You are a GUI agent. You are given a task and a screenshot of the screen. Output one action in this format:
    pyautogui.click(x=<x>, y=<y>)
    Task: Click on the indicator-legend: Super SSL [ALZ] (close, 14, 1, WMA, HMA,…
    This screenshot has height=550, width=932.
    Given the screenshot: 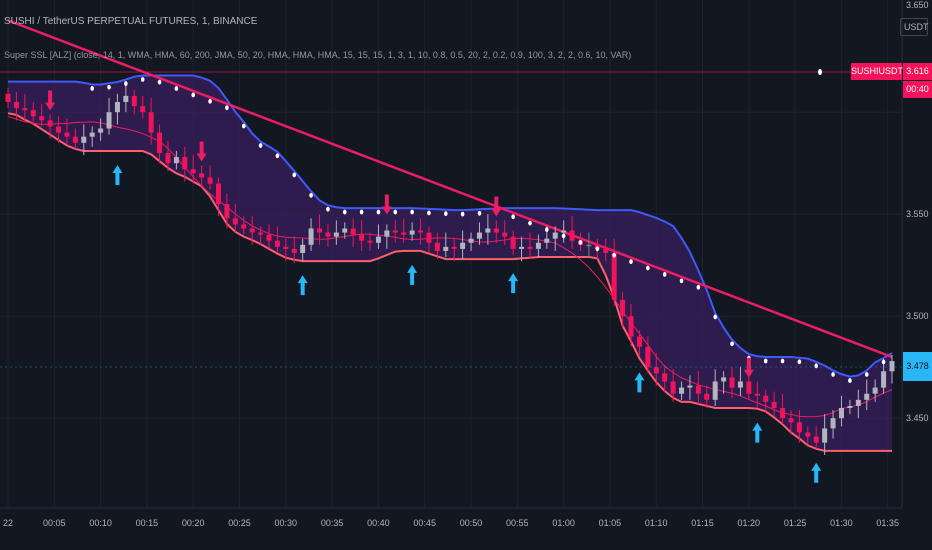 What is the action you would take?
    pyautogui.click(x=318, y=55)
    